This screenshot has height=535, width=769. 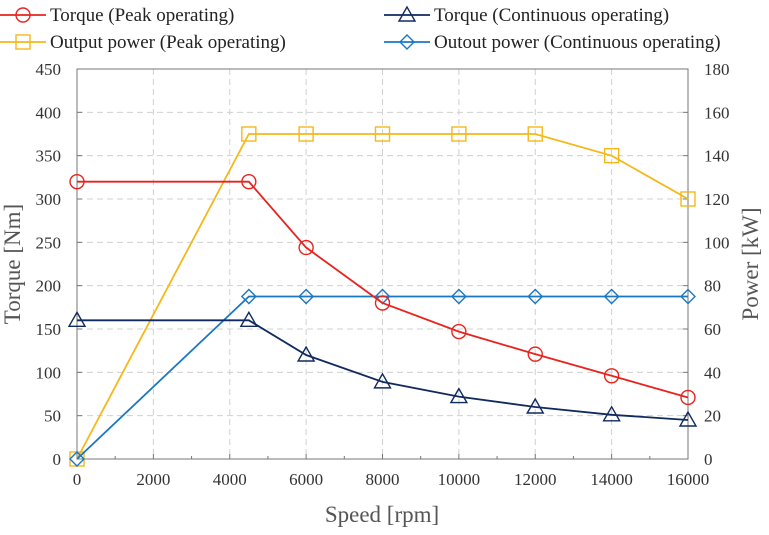 What do you see at coordinates (230, 479) in the screenshot?
I see `x-tick-label: 4000` at bounding box center [230, 479].